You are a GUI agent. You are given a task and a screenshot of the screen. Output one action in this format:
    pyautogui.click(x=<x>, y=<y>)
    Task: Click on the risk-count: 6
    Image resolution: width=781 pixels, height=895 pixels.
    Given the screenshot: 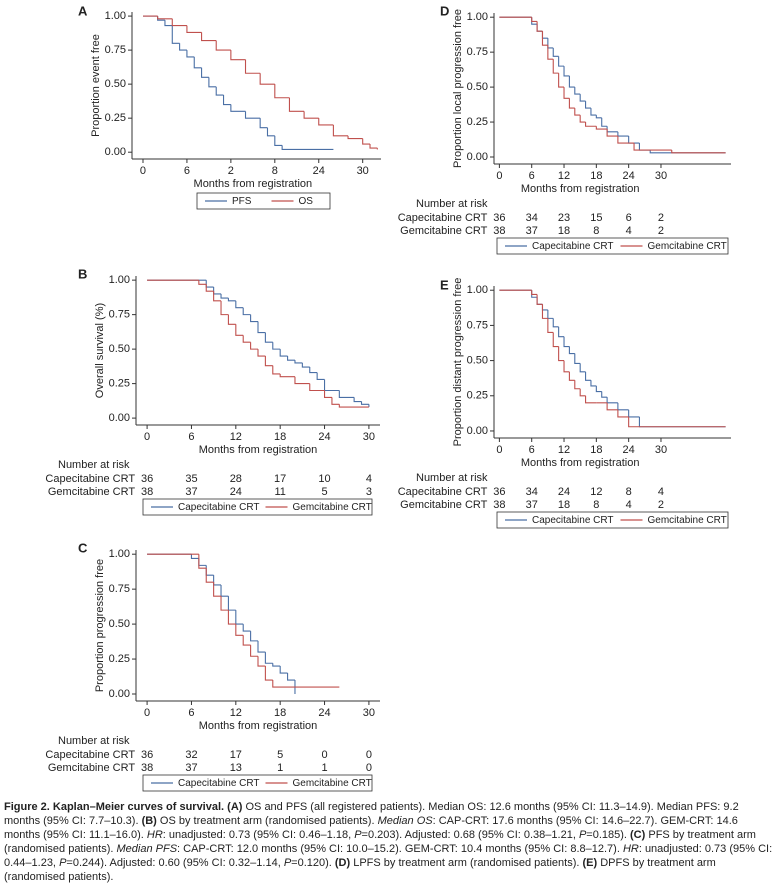 What is the action you would take?
    pyautogui.click(x=629, y=218)
    